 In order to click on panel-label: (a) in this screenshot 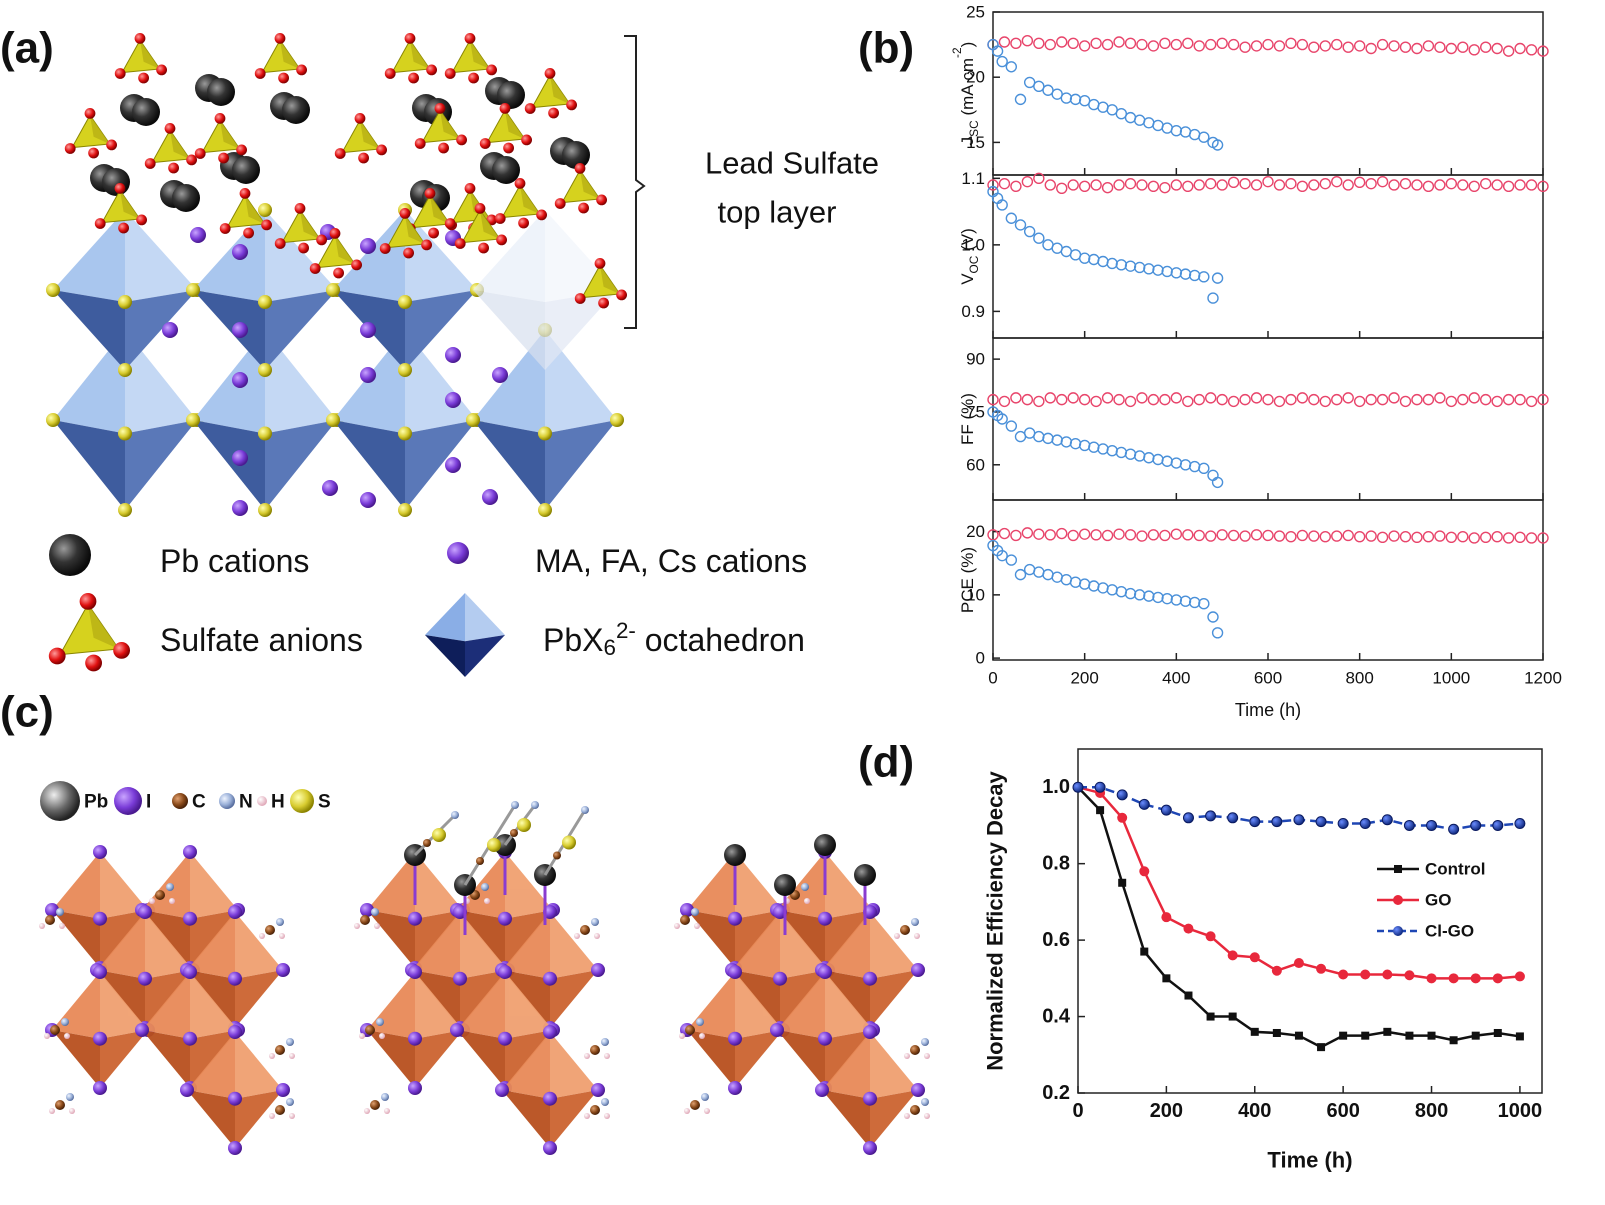, I will do `click(27, 48)`.